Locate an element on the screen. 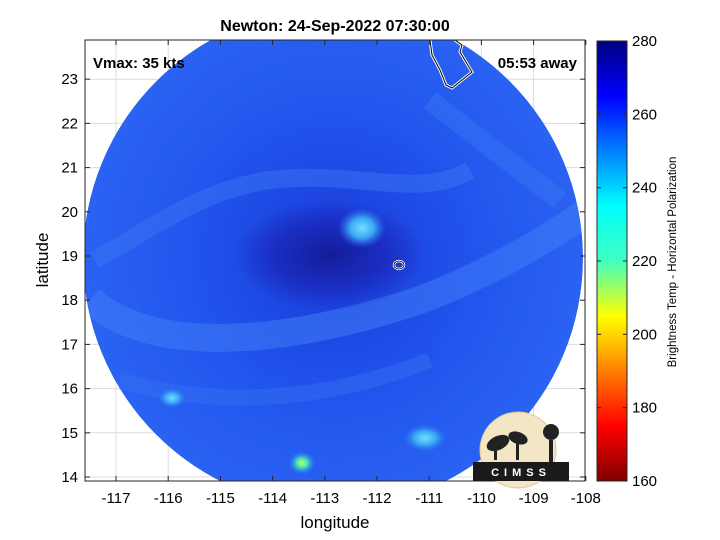 The height and width of the screenshot is (540, 720). y-tick-label: 20 is located at coordinates (69, 212).